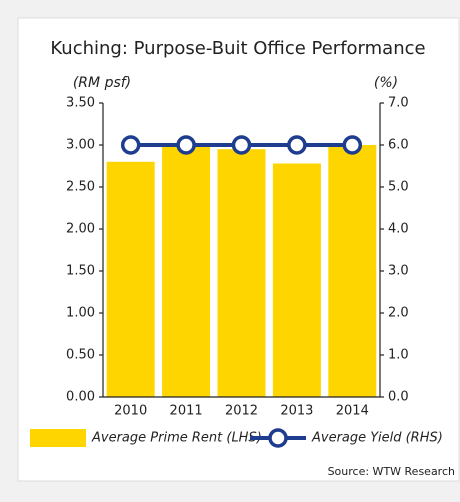 The height and width of the screenshot is (502, 460). Describe the element at coordinates (80, 397) in the screenshot. I see `y-tick-label: 0.00` at that location.